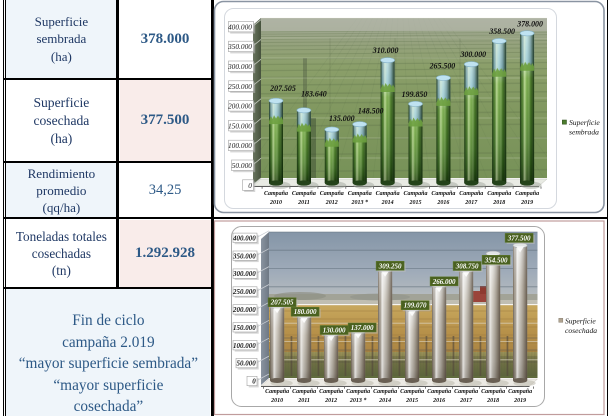 Image resolution: width=610 pixels, height=418 pixels. Describe the element at coordinates (442, 66) in the screenshot. I see `svg-text: 265.500` at that location.